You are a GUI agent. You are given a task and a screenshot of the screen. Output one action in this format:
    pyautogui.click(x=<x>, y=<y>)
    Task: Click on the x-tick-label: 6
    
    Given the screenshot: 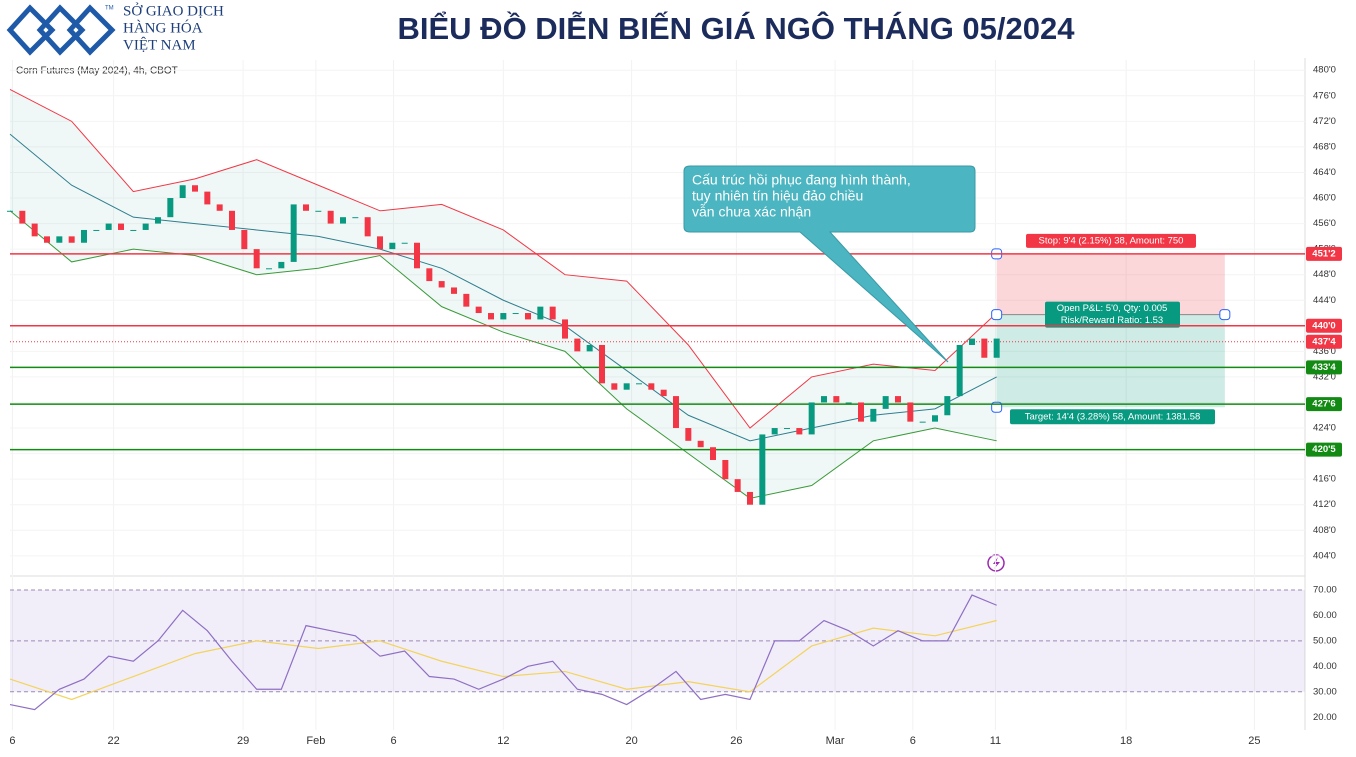 What is the action you would take?
    pyautogui.click(x=913, y=741)
    